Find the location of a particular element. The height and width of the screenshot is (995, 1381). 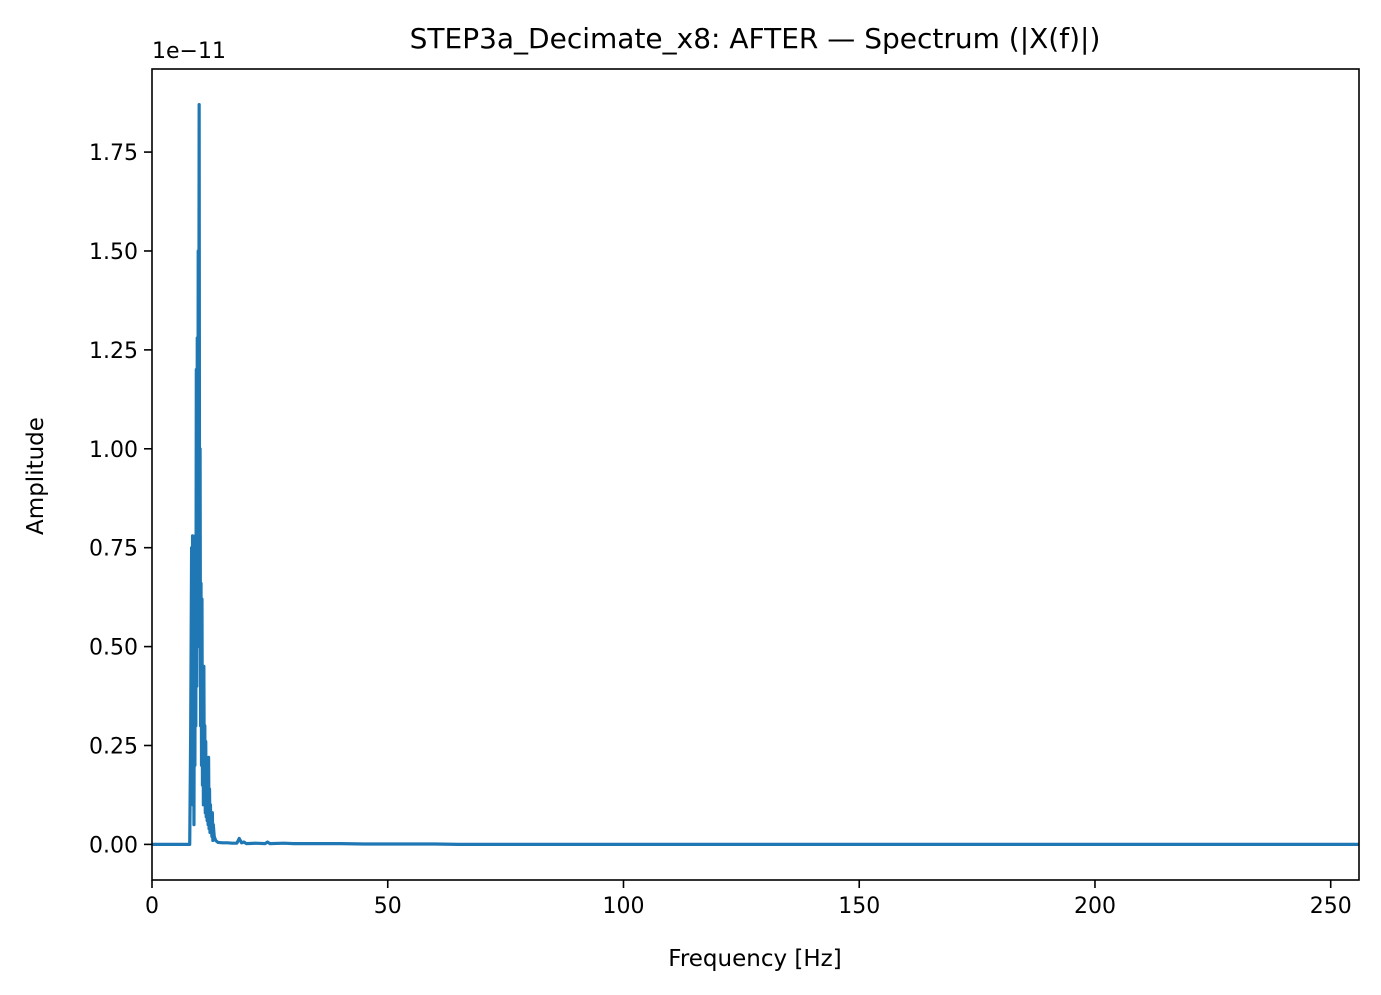

x-tick-label: 50 is located at coordinates (388, 906).